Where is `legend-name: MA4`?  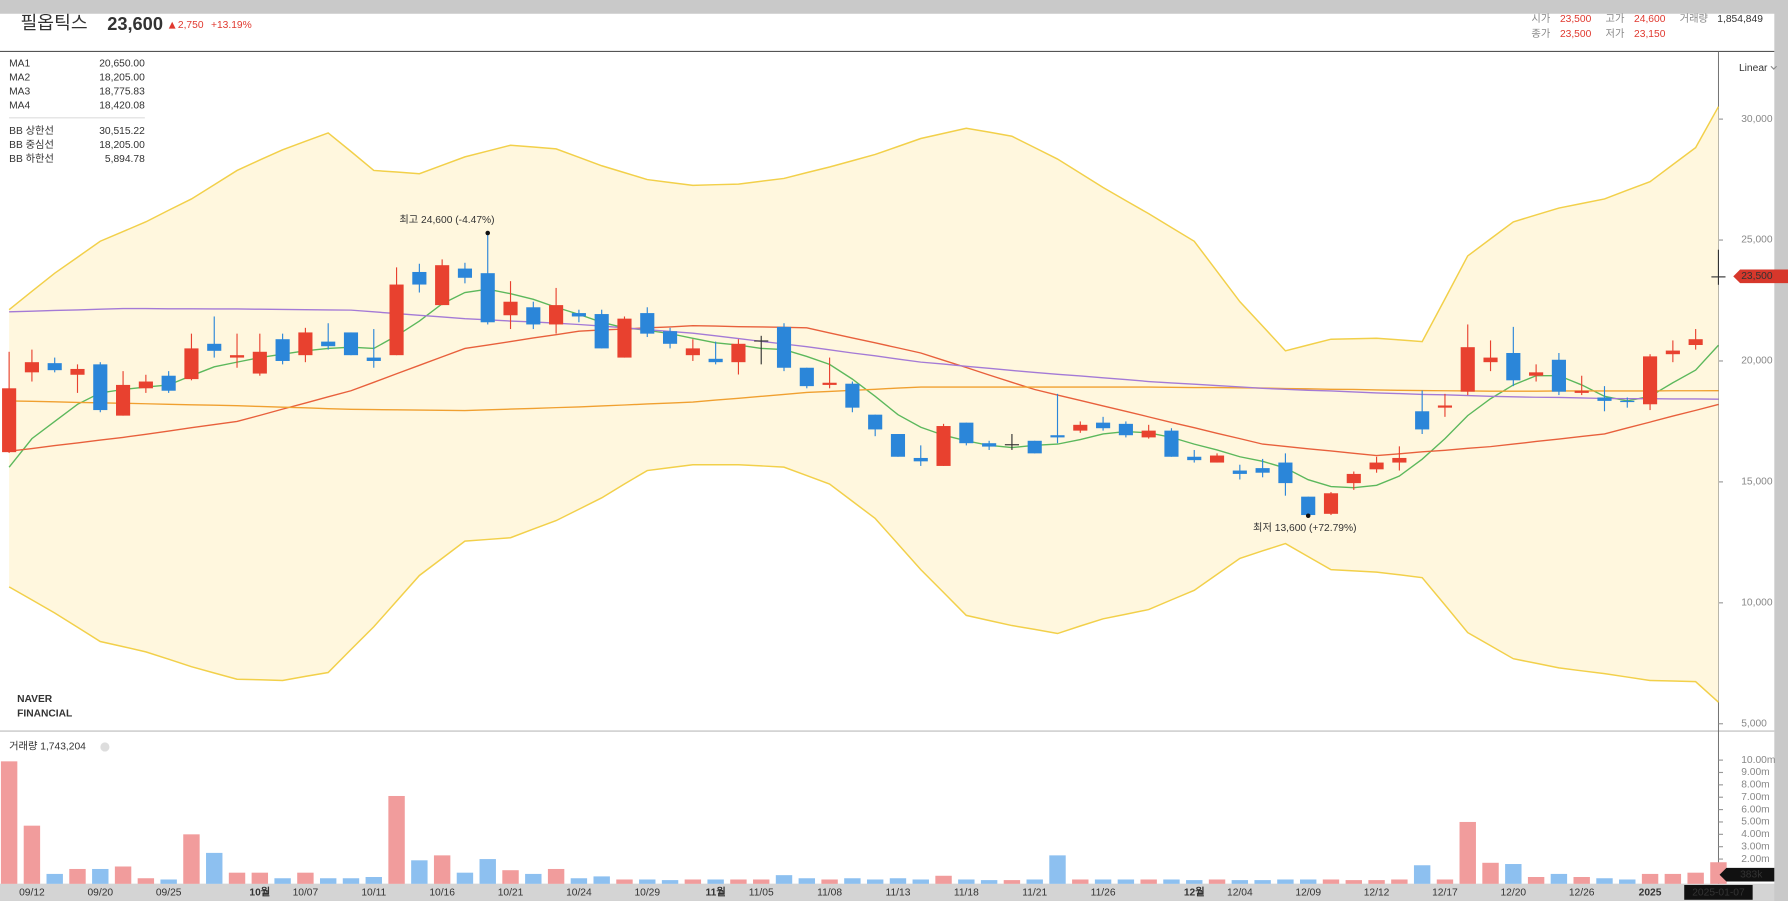 legend-name: MA4 is located at coordinates (19, 106).